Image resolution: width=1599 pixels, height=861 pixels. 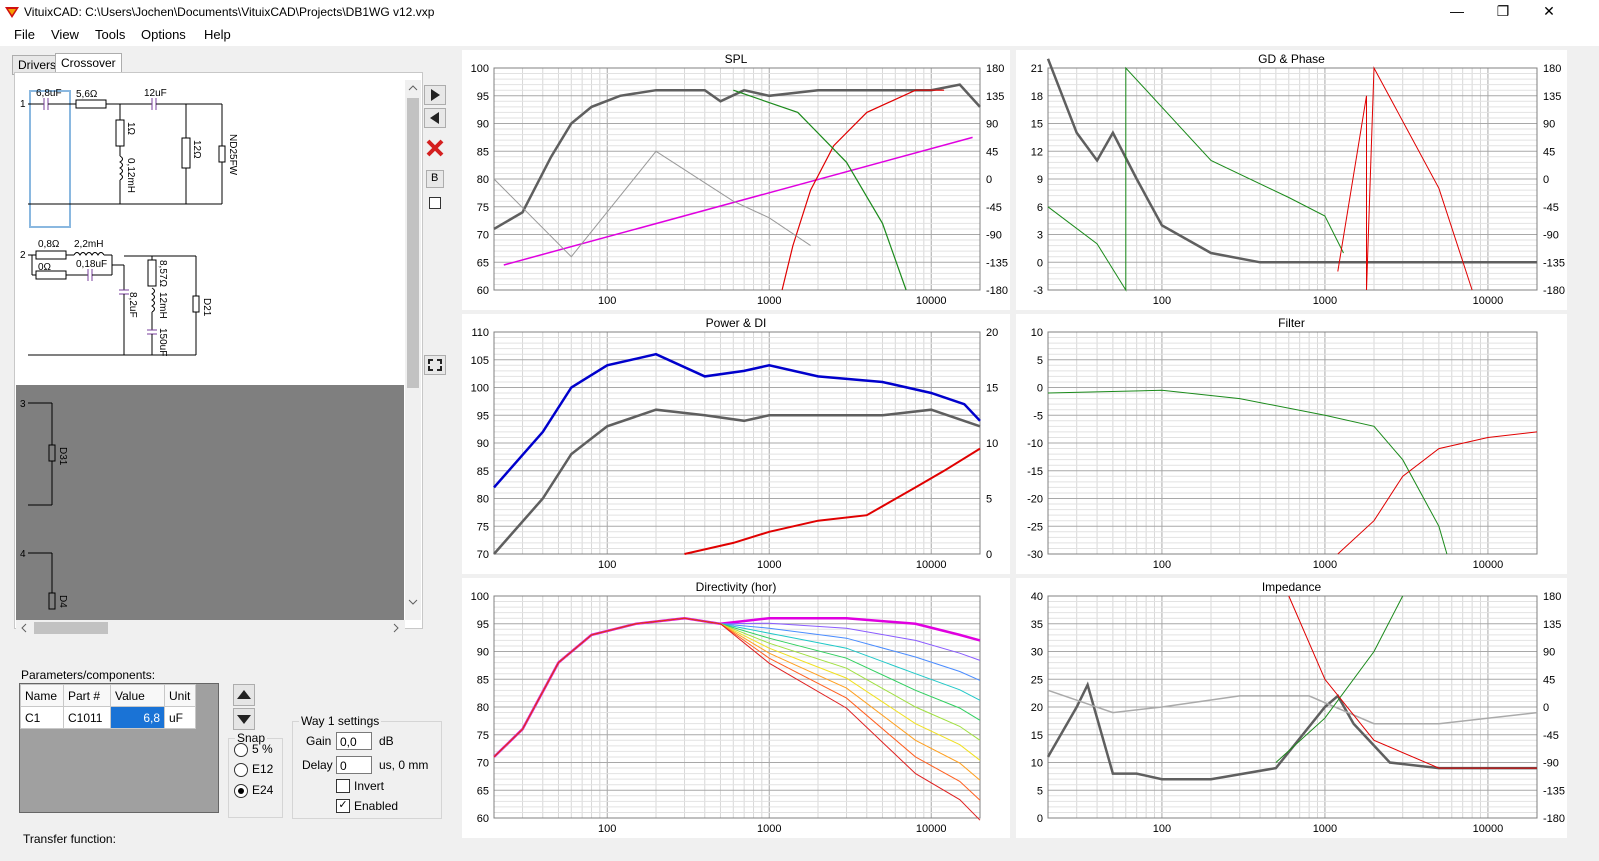 I want to click on b-button: B, so click(x=435, y=180).